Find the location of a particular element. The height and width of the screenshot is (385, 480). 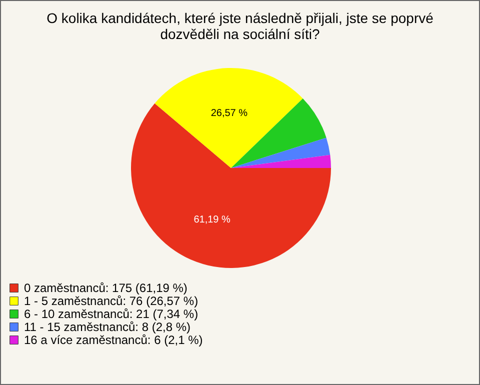

data-label: 26,57 % is located at coordinates (229, 114).